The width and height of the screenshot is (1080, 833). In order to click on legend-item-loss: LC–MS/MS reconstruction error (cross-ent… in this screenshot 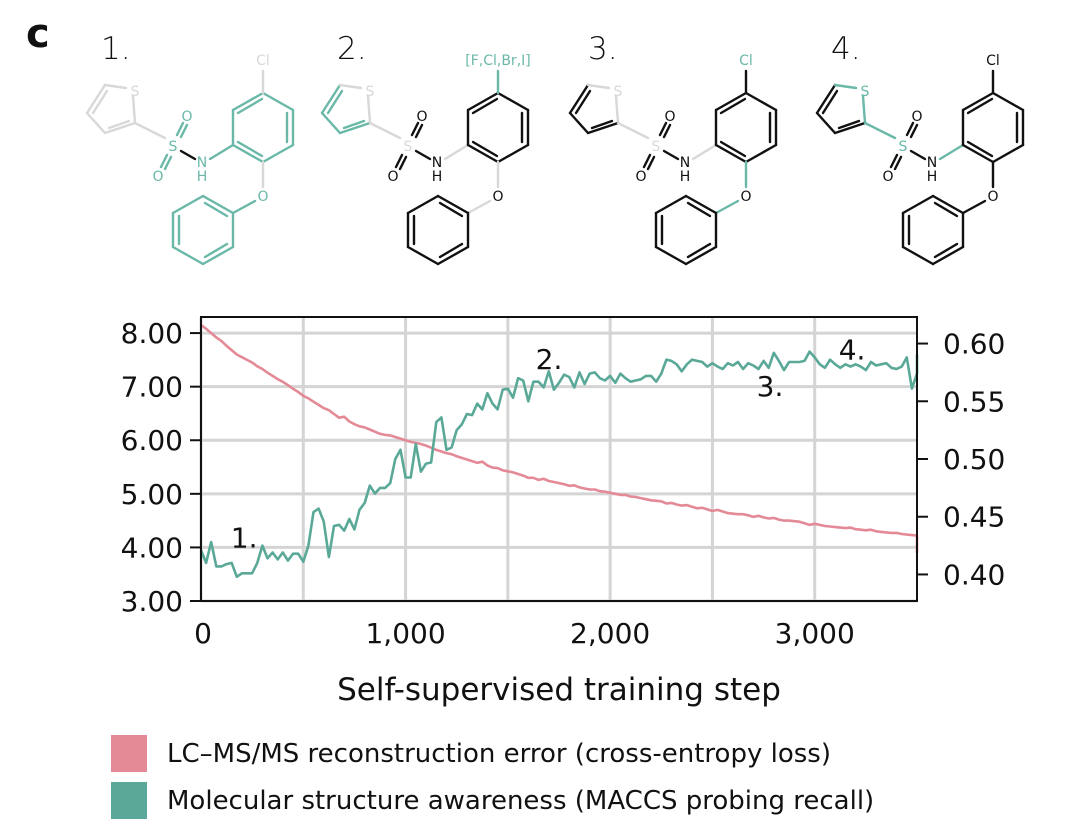, I will do `click(471, 753)`.